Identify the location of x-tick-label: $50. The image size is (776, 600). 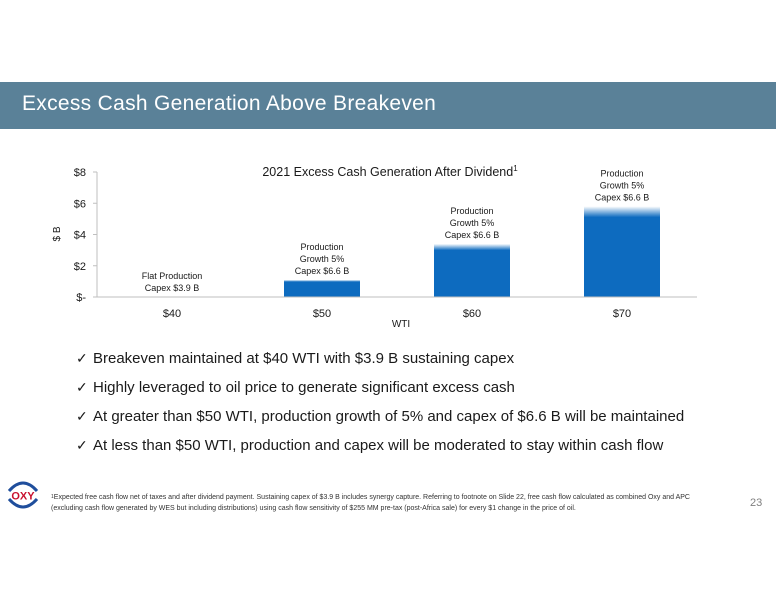
(322, 314).